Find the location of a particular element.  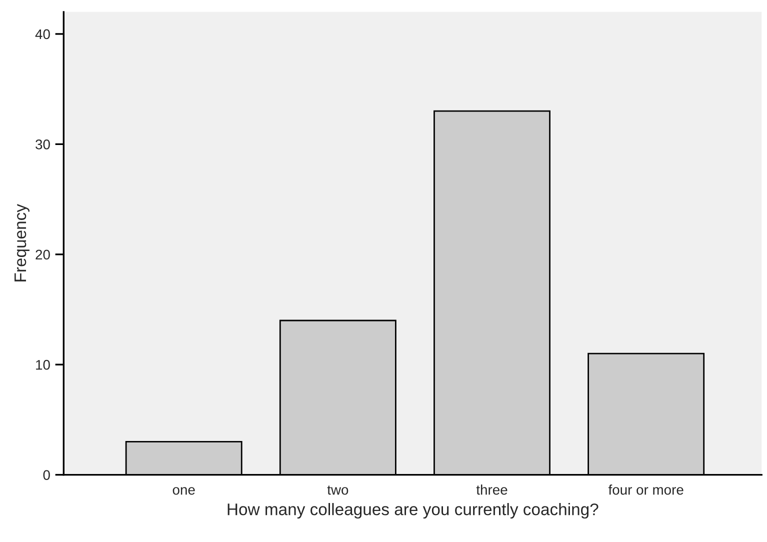

y-tick-label: 0 is located at coordinates (46, 475).